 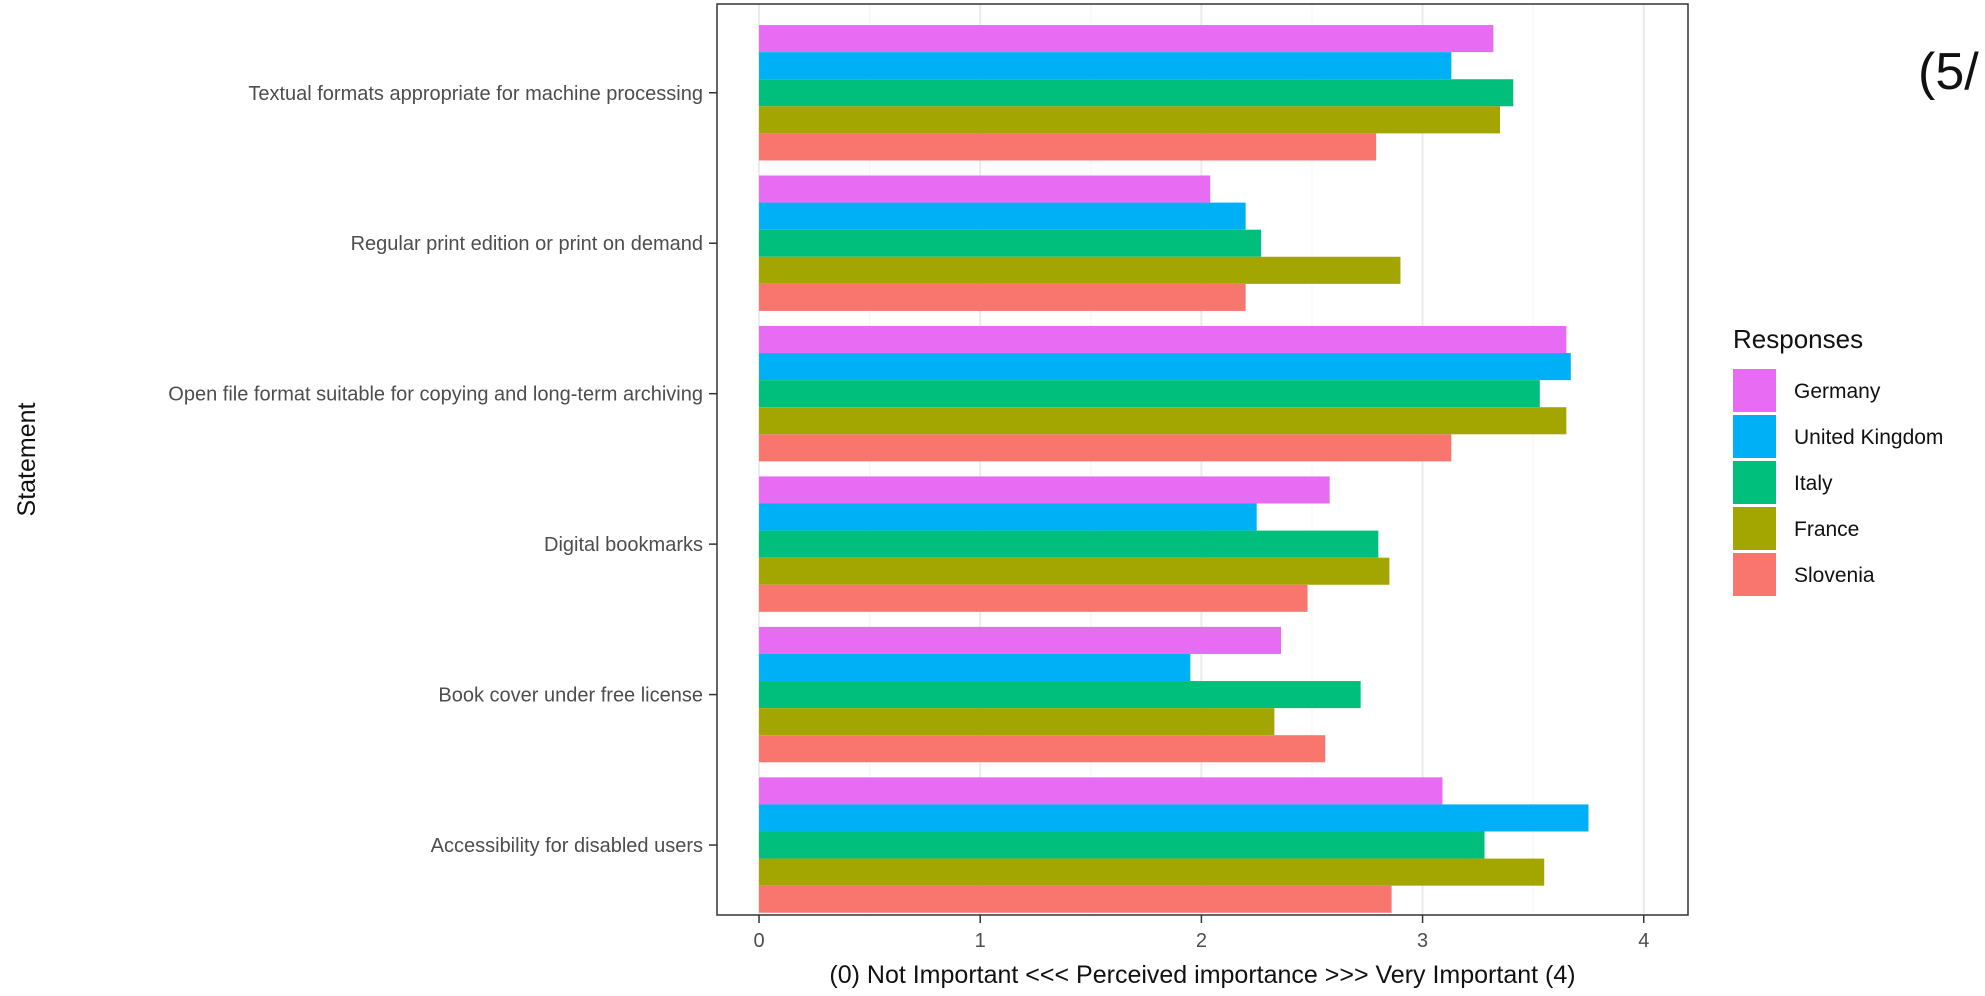 I want to click on legend-items: Germany United Kingdom Italy France Slovenia, so click(x=1838, y=482).